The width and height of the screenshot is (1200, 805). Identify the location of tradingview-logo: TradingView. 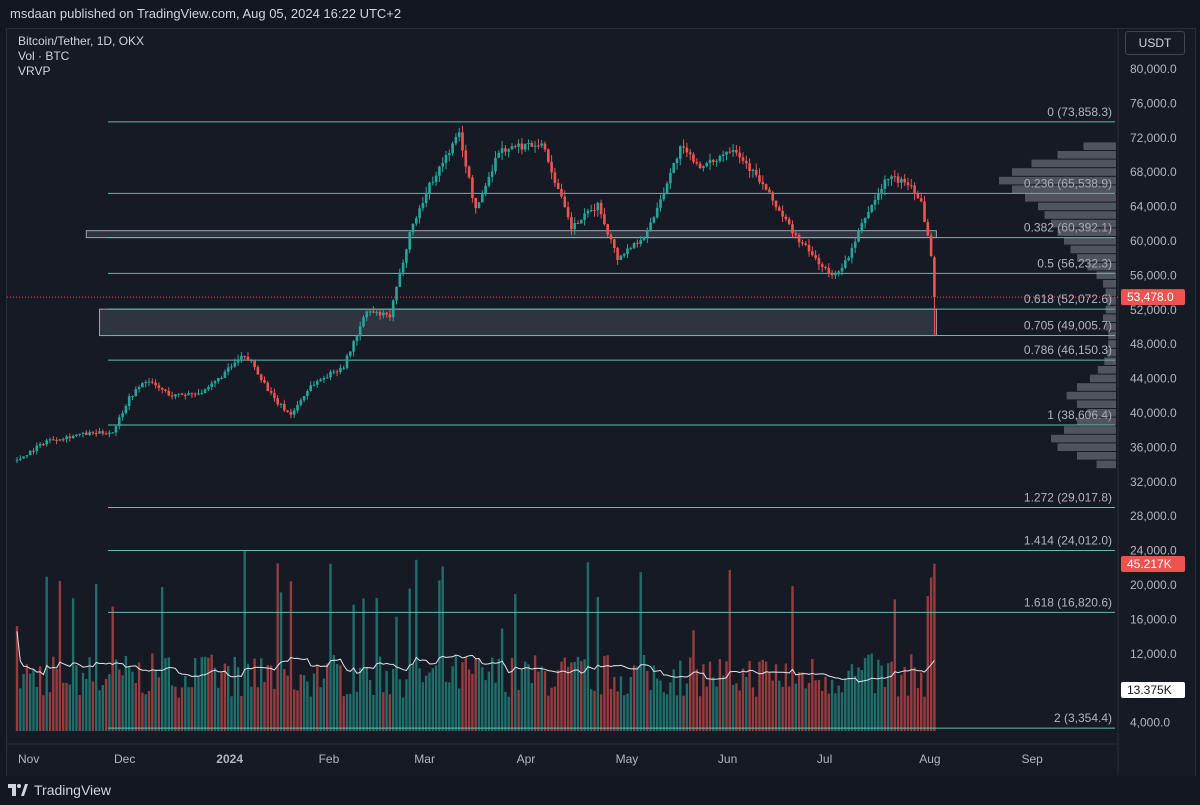
(59, 790).